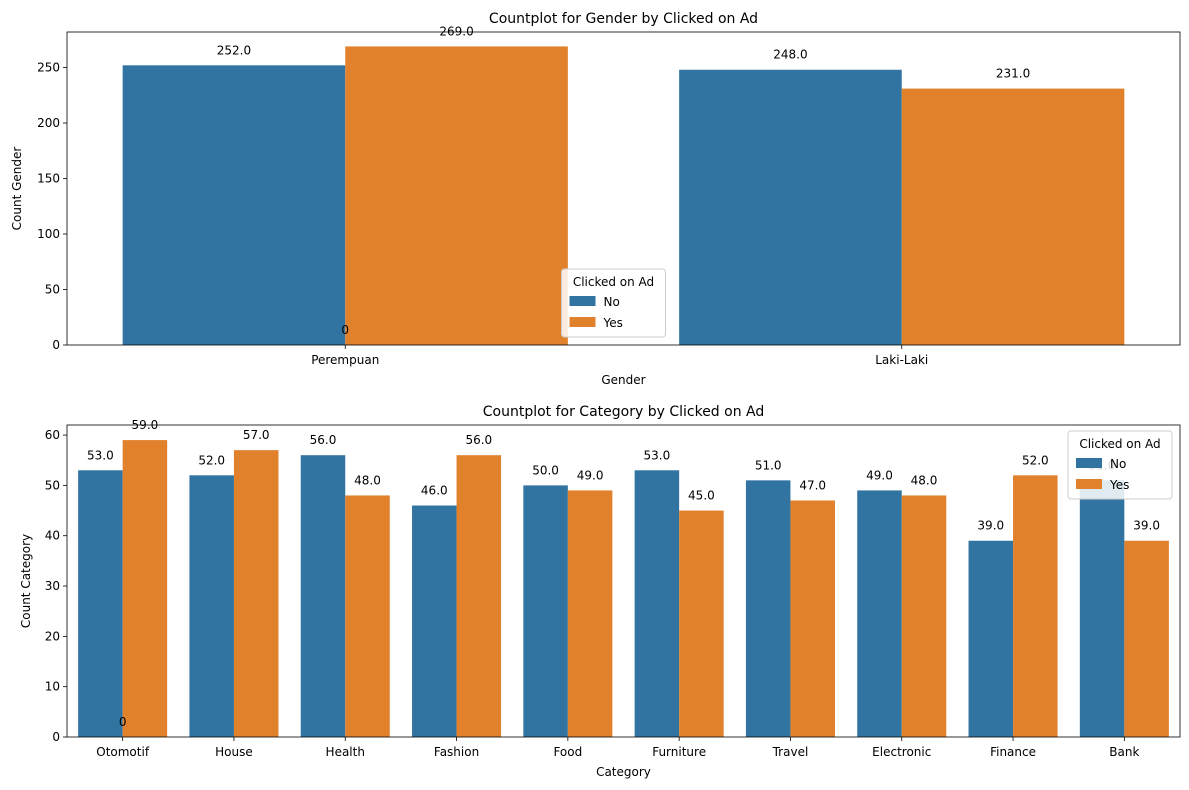  Describe the element at coordinates (901, 360) in the screenshot. I see `x-tick-label: Laki-Laki` at that location.